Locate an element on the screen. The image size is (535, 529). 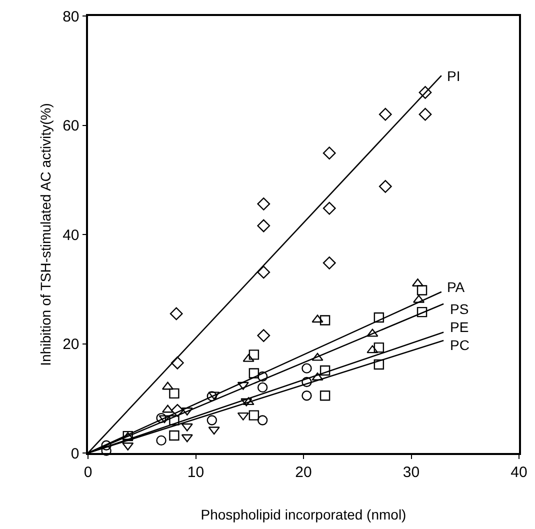
y-tick-label: 20 is located at coordinates (71, 344).